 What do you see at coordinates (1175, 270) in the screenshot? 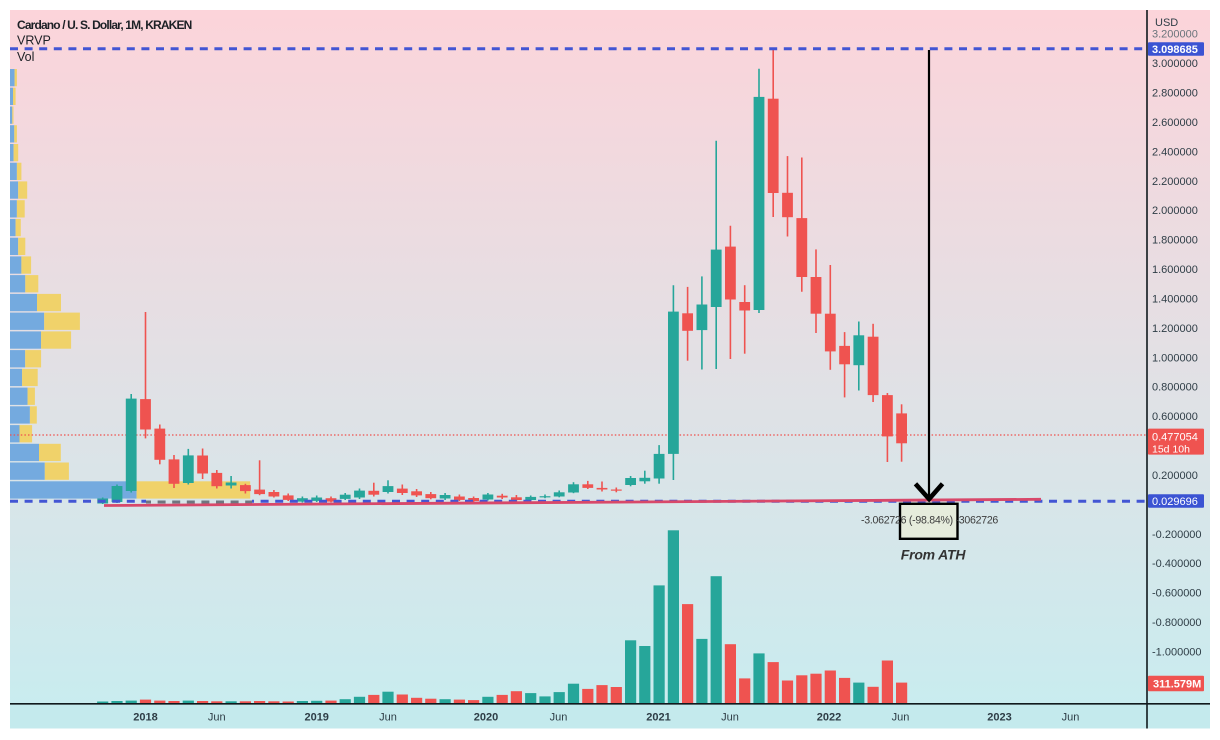
I see `svg-text: 1.600000` at bounding box center [1175, 270].